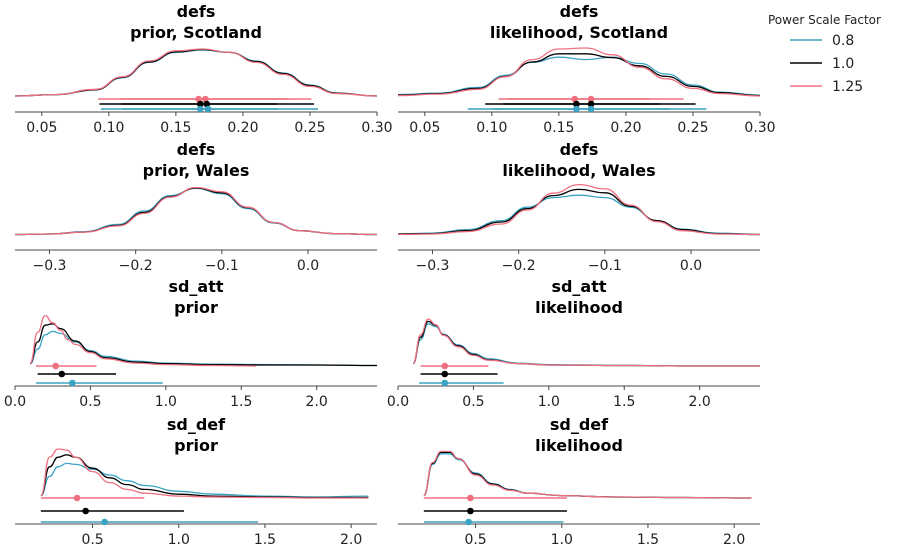  I want to click on panel-subtitle: likelihood, Wales, so click(578, 170).